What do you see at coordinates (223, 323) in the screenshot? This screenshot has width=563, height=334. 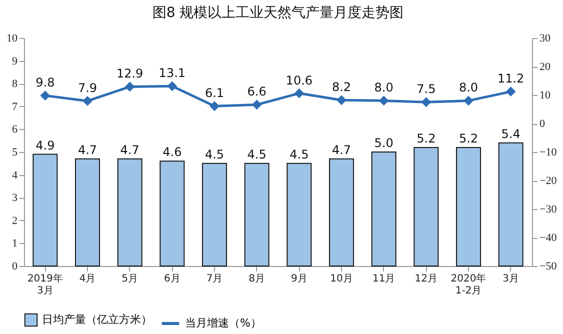 I see `legend-label: 当月增速（%）` at bounding box center [223, 323].